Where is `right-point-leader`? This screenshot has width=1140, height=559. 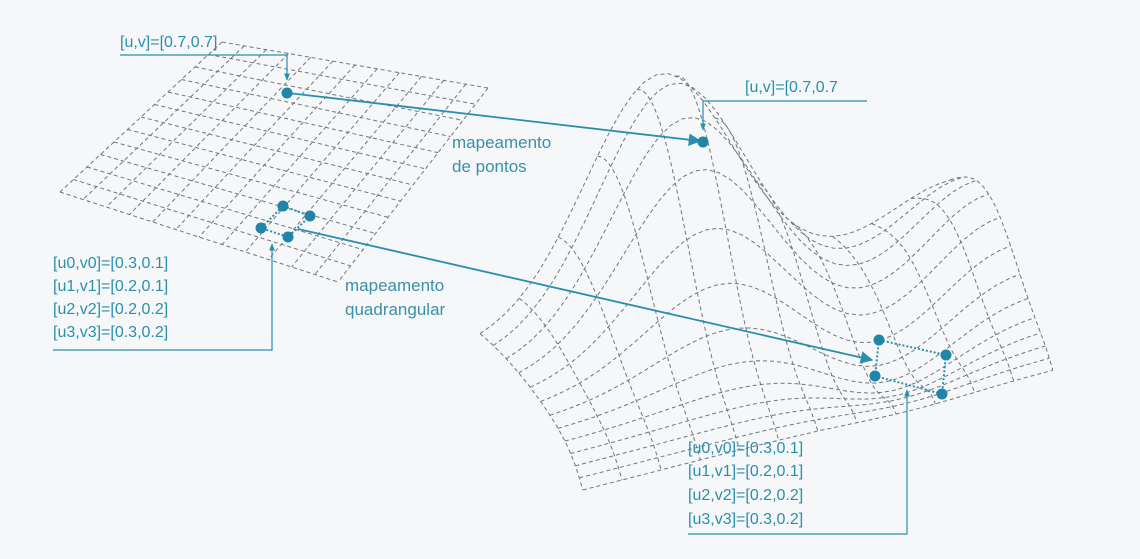
right-point-leader is located at coordinates (783, 115).